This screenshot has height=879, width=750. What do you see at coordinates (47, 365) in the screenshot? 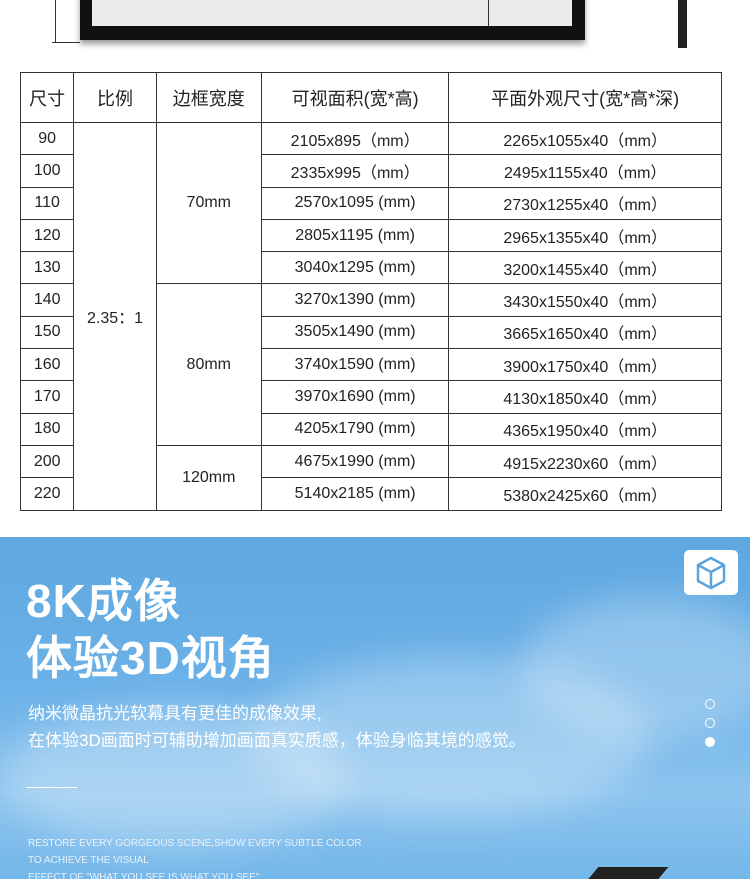
I see `size-cell: 160` at bounding box center [47, 365].